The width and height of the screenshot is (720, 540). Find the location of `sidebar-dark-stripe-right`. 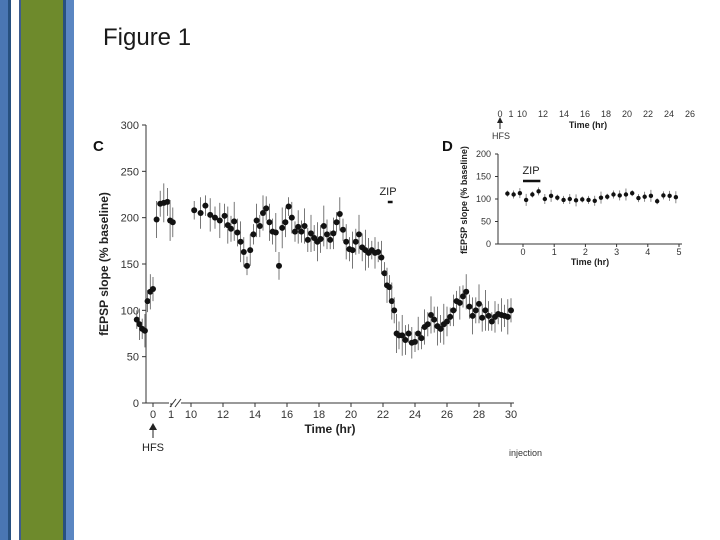

sidebar-dark-stripe-right is located at coordinates (64, 270).